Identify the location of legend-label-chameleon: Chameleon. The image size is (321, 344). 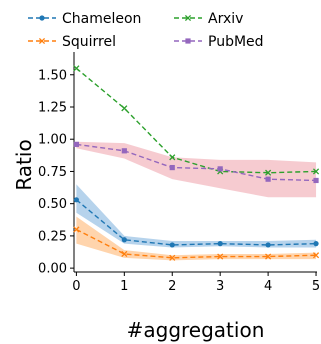
(101, 19).